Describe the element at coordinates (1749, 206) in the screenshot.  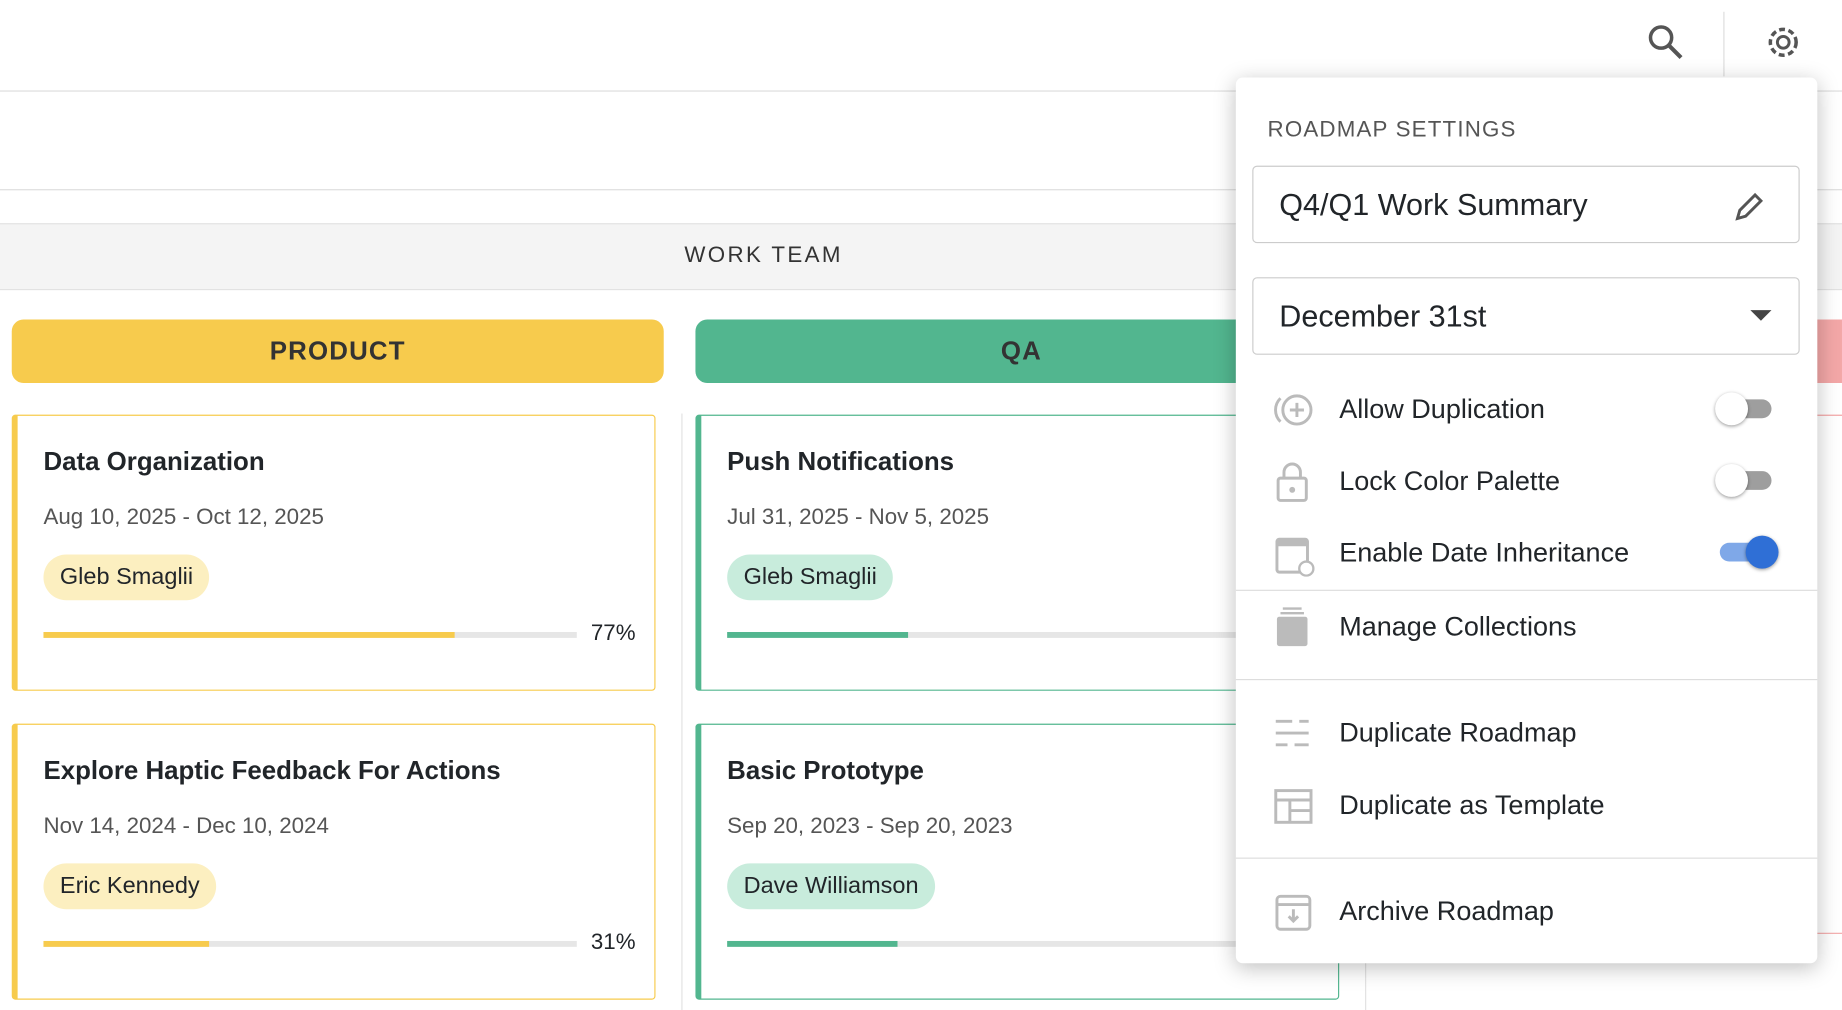
I see `edit-icon` at that location.